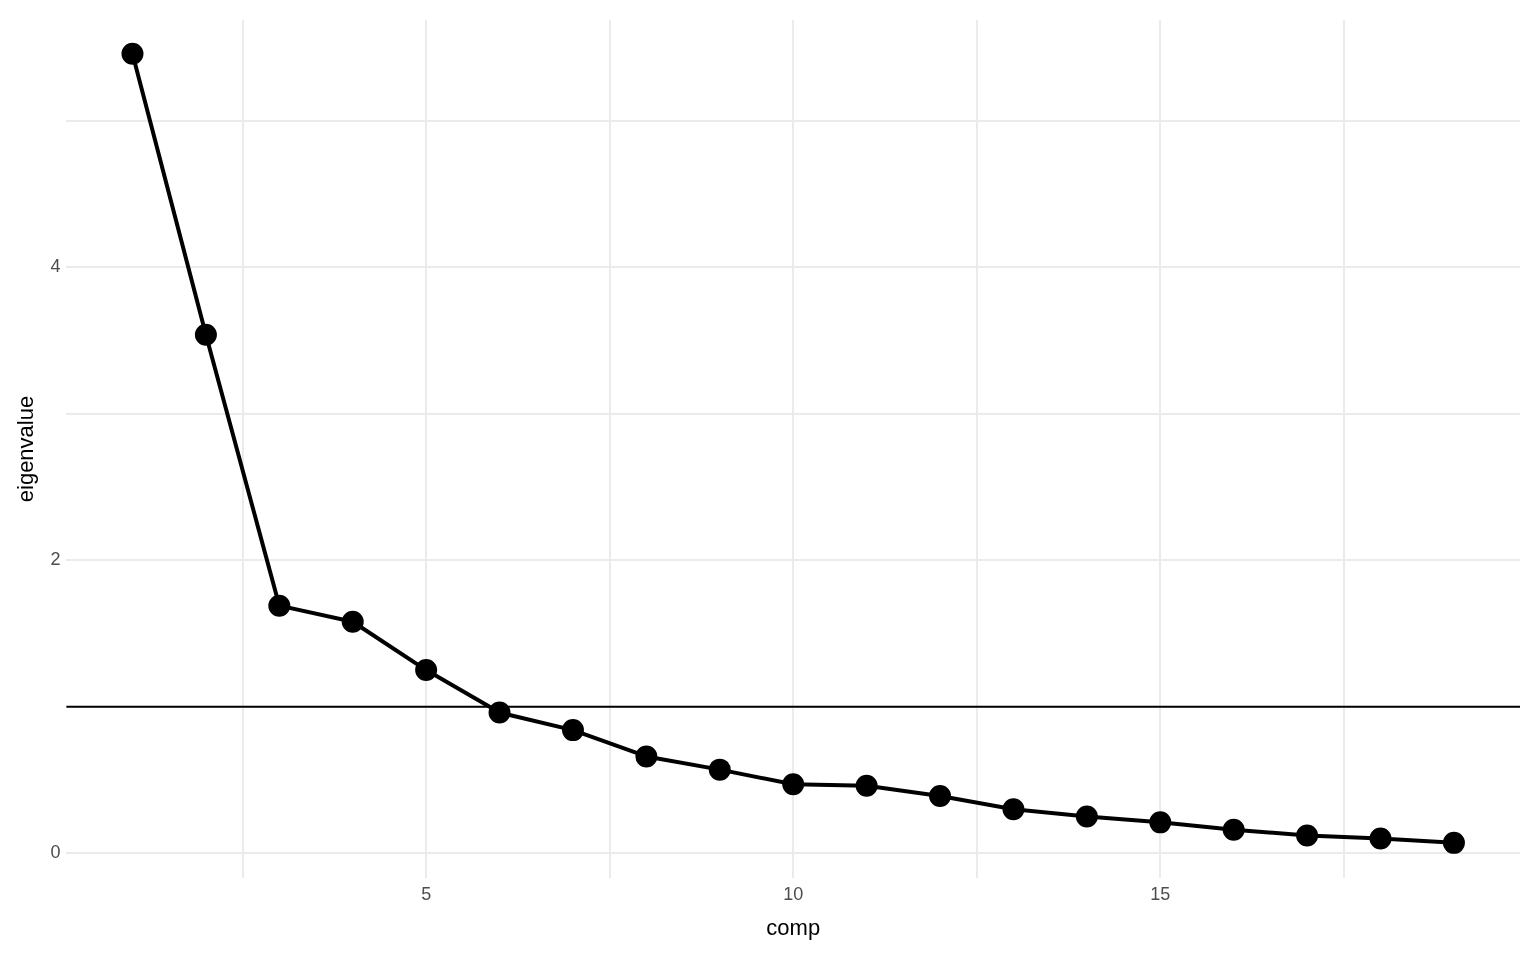  I want to click on y-tick-label: 2, so click(55, 559).